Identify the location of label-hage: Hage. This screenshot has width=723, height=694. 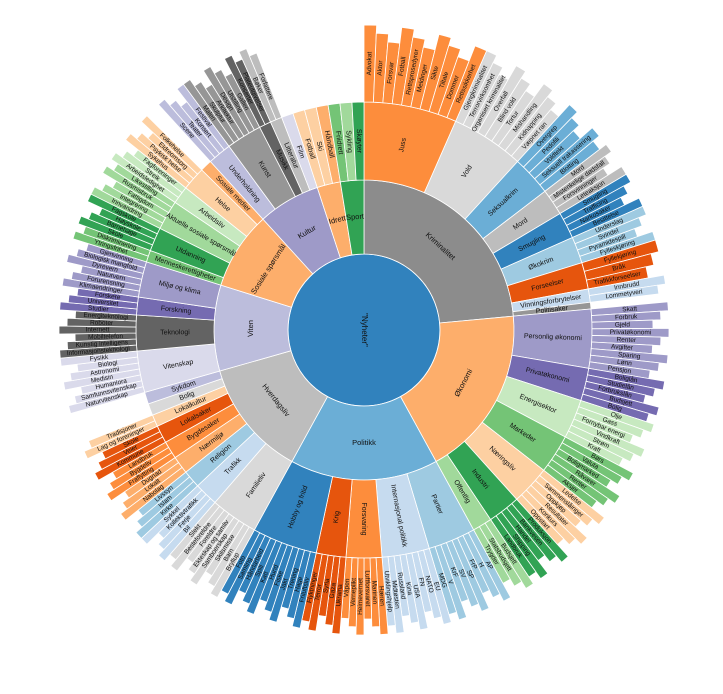
(299, 584).